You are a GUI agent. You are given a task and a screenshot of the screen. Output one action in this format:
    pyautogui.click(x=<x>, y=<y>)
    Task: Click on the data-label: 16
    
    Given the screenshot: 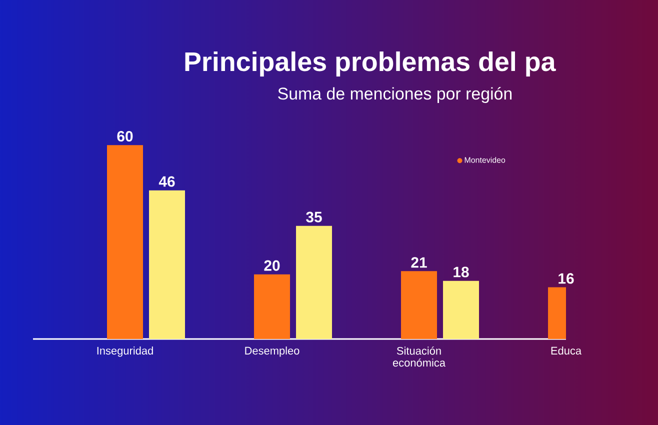 What is the action you would take?
    pyautogui.click(x=566, y=278)
    